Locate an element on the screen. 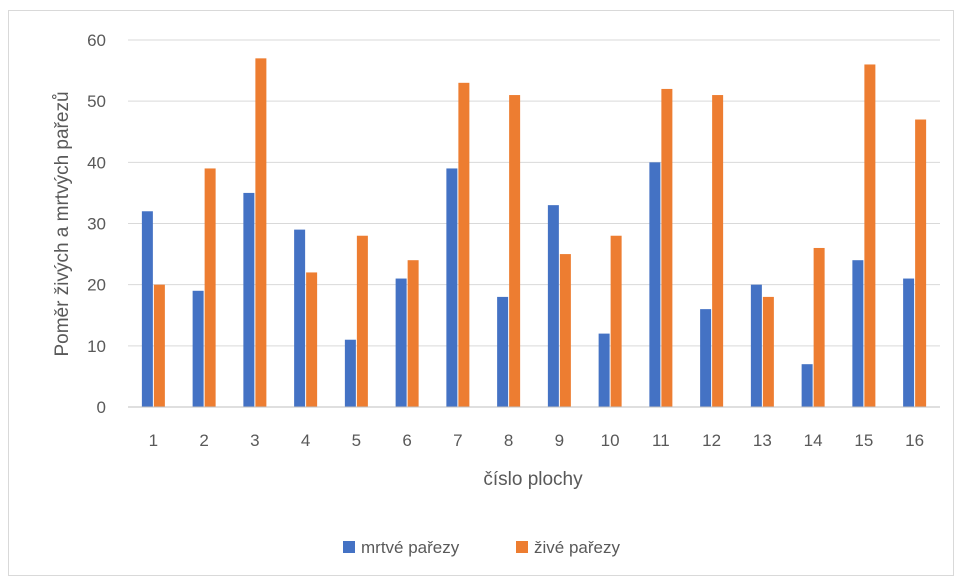 The height and width of the screenshot is (579, 956). x-tick-label: 16 is located at coordinates (914, 440).